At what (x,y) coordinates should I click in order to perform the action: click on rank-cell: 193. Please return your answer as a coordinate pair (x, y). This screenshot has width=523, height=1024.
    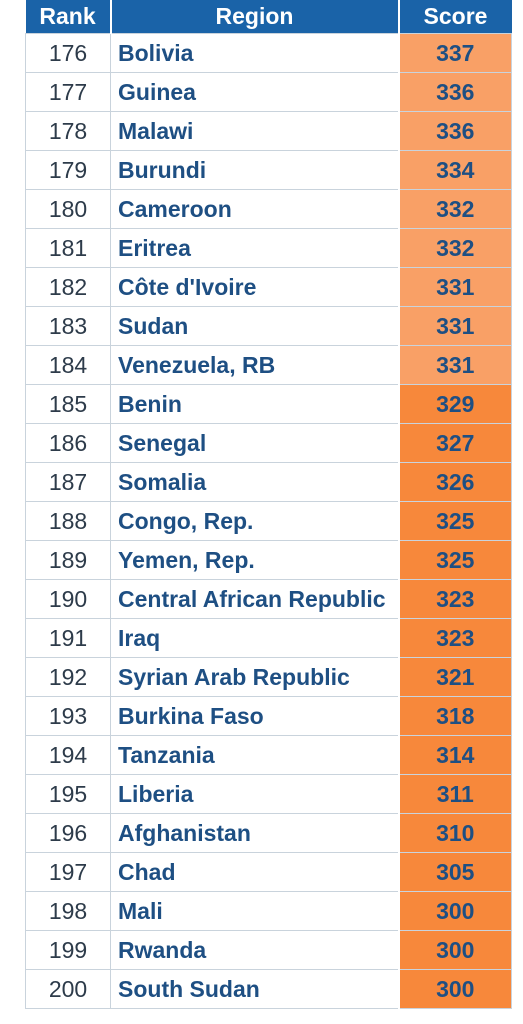
    Looking at the image, I should click on (68, 716).